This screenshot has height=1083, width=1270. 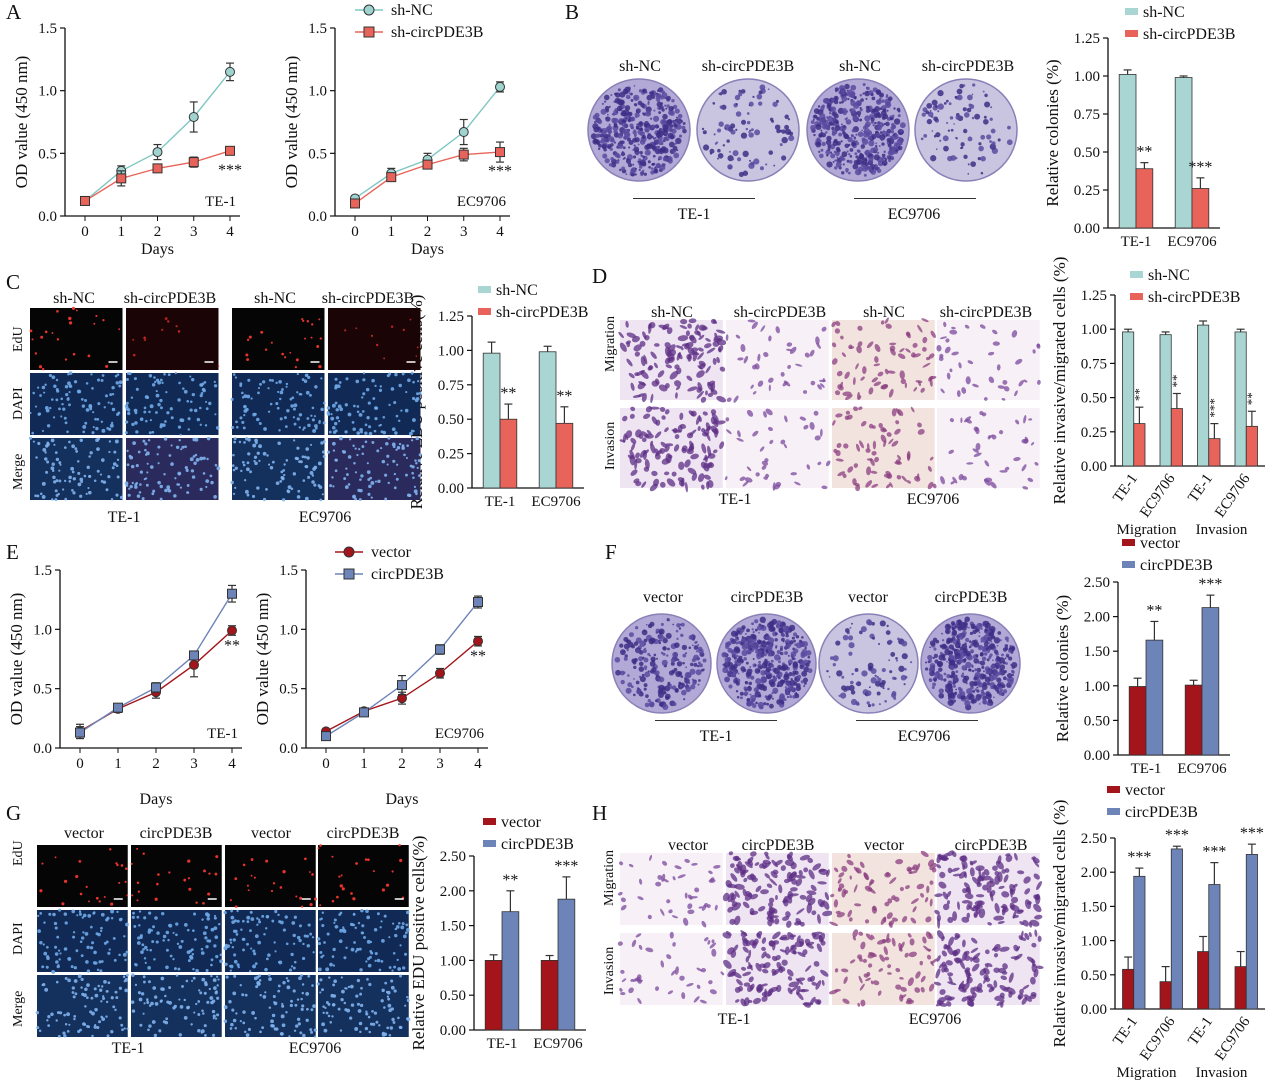 What do you see at coordinates (18, 853) in the screenshot?
I see `rowlabel-g-edu: EdU` at bounding box center [18, 853].